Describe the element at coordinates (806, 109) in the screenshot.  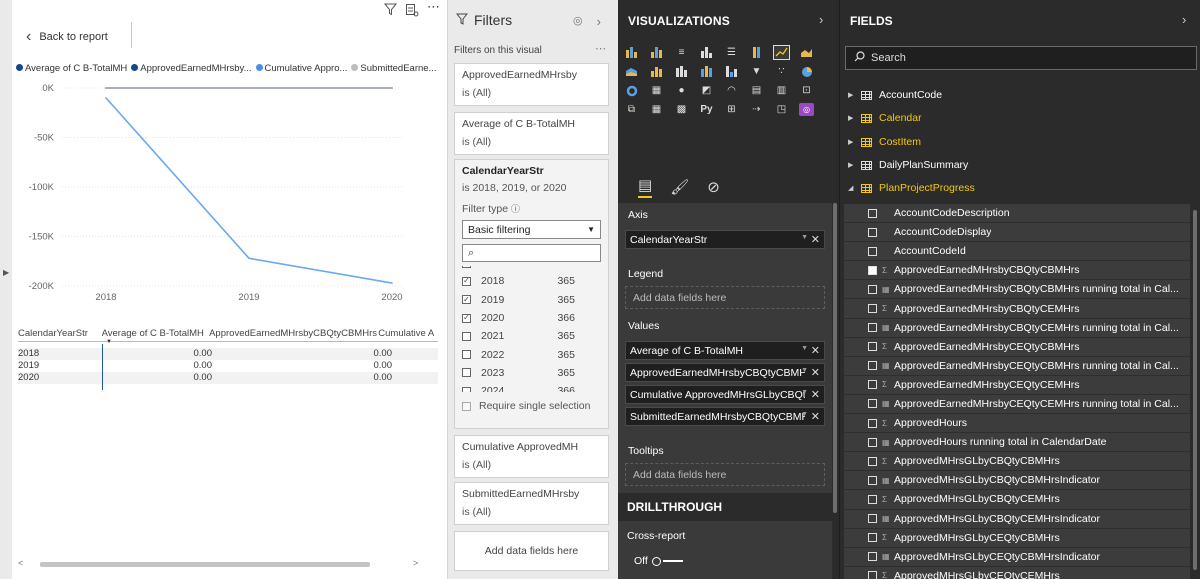
I see `custom-visual-icon: ◎` at that location.